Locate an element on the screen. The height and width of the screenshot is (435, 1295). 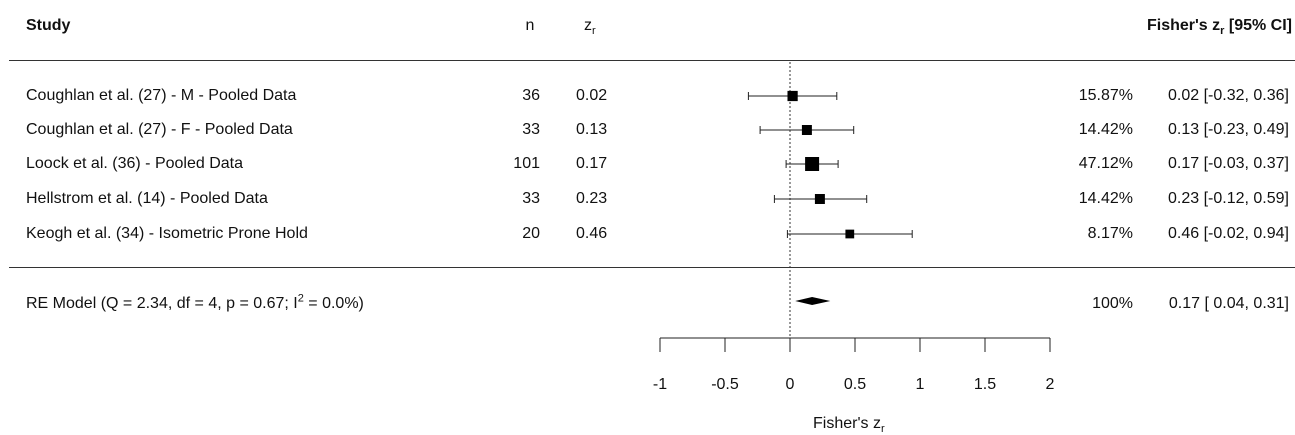
summary-ci: 0.17 [ 0.04, 0.31] is located at coordinates (1228, 303).